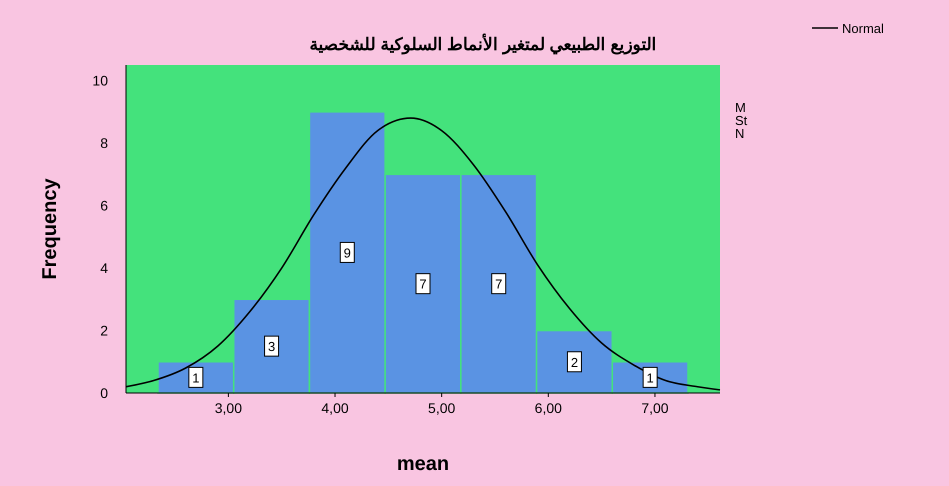 This screenshot has height=486, width=949. Describe the element at coordinates (104, 206) in the screenshot. I see `y-tick-label: 6` at that location.